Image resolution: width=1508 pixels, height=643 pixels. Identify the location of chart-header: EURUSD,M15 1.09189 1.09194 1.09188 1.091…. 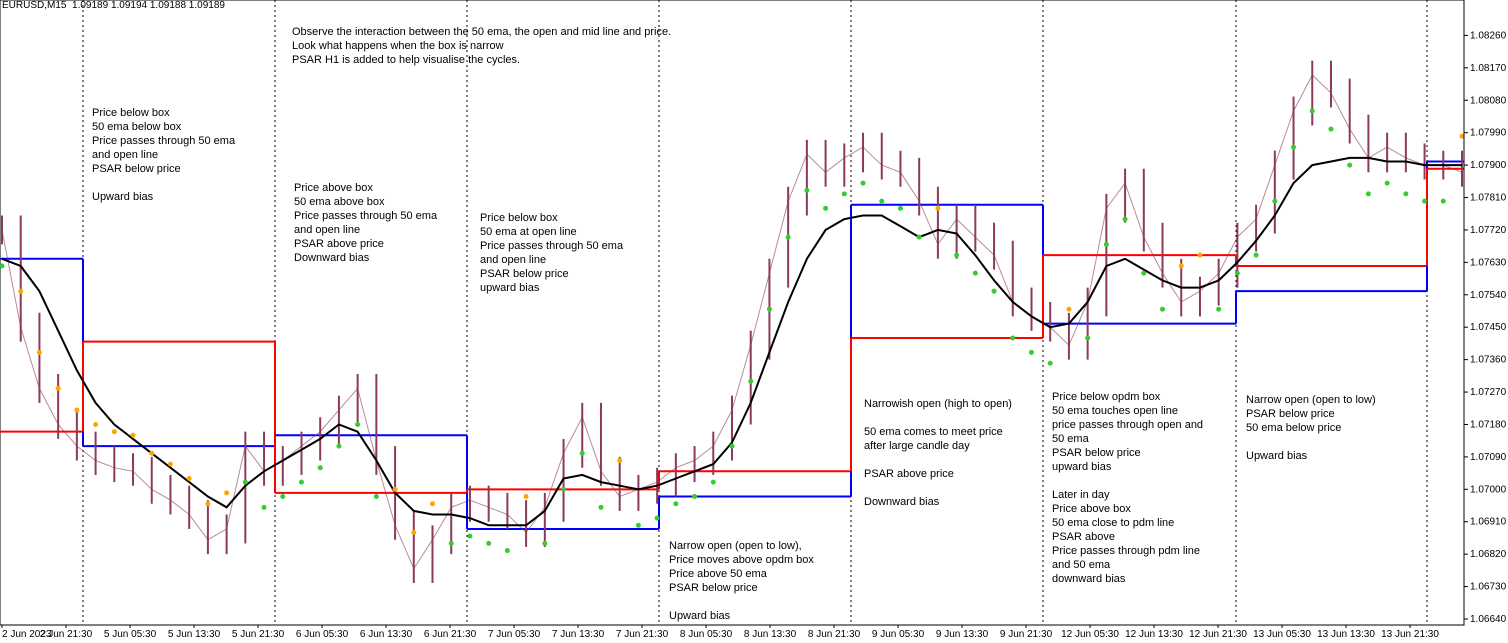
(113, 5).